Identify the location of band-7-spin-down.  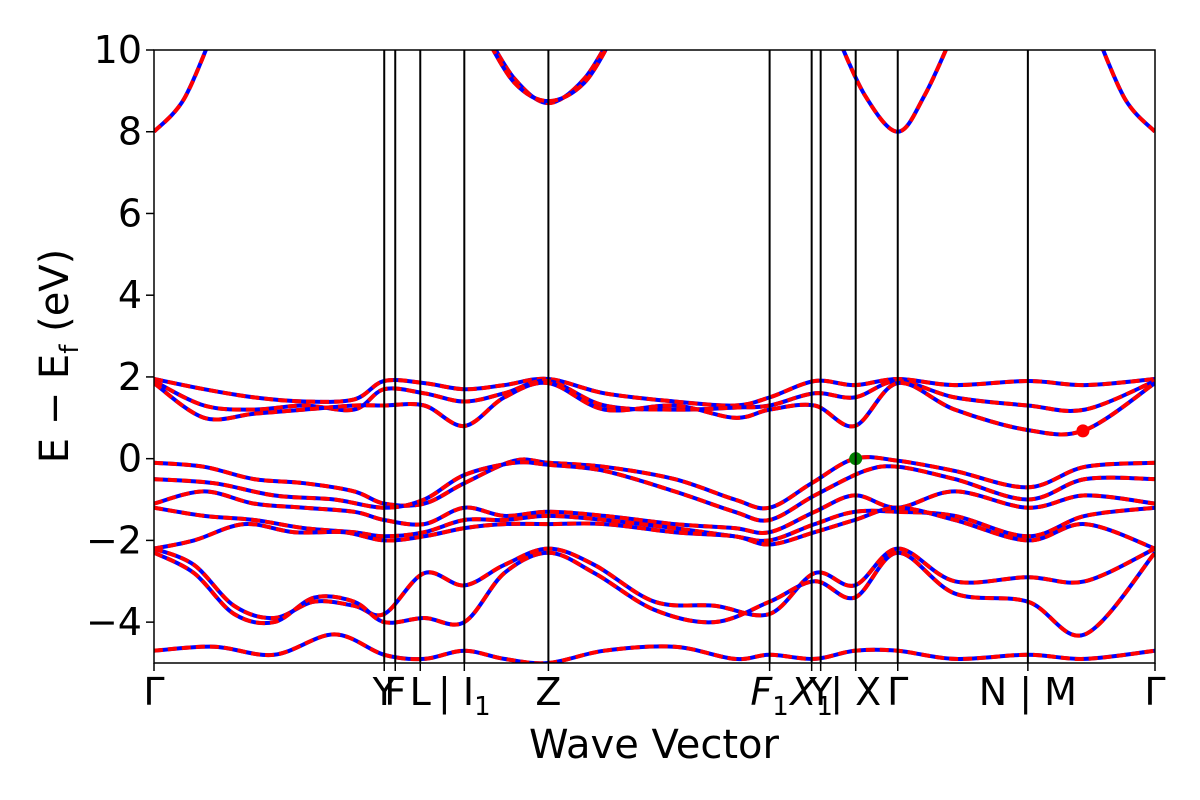
(654, 647).